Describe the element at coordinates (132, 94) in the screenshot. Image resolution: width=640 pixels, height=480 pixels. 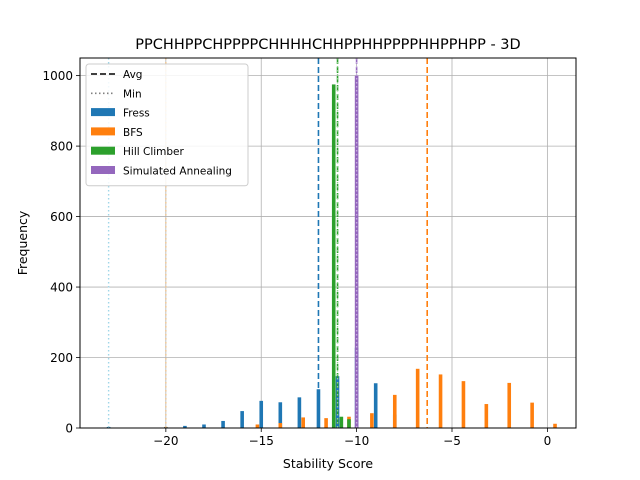
I see `legend-label: Min` at that location.